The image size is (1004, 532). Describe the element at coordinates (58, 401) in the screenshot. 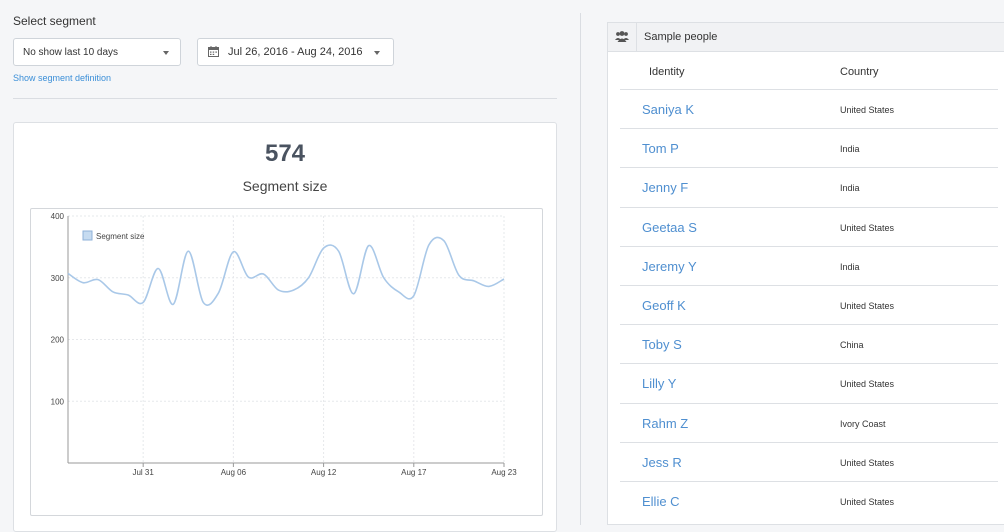

I see `y-tick-label: 100` at that location.